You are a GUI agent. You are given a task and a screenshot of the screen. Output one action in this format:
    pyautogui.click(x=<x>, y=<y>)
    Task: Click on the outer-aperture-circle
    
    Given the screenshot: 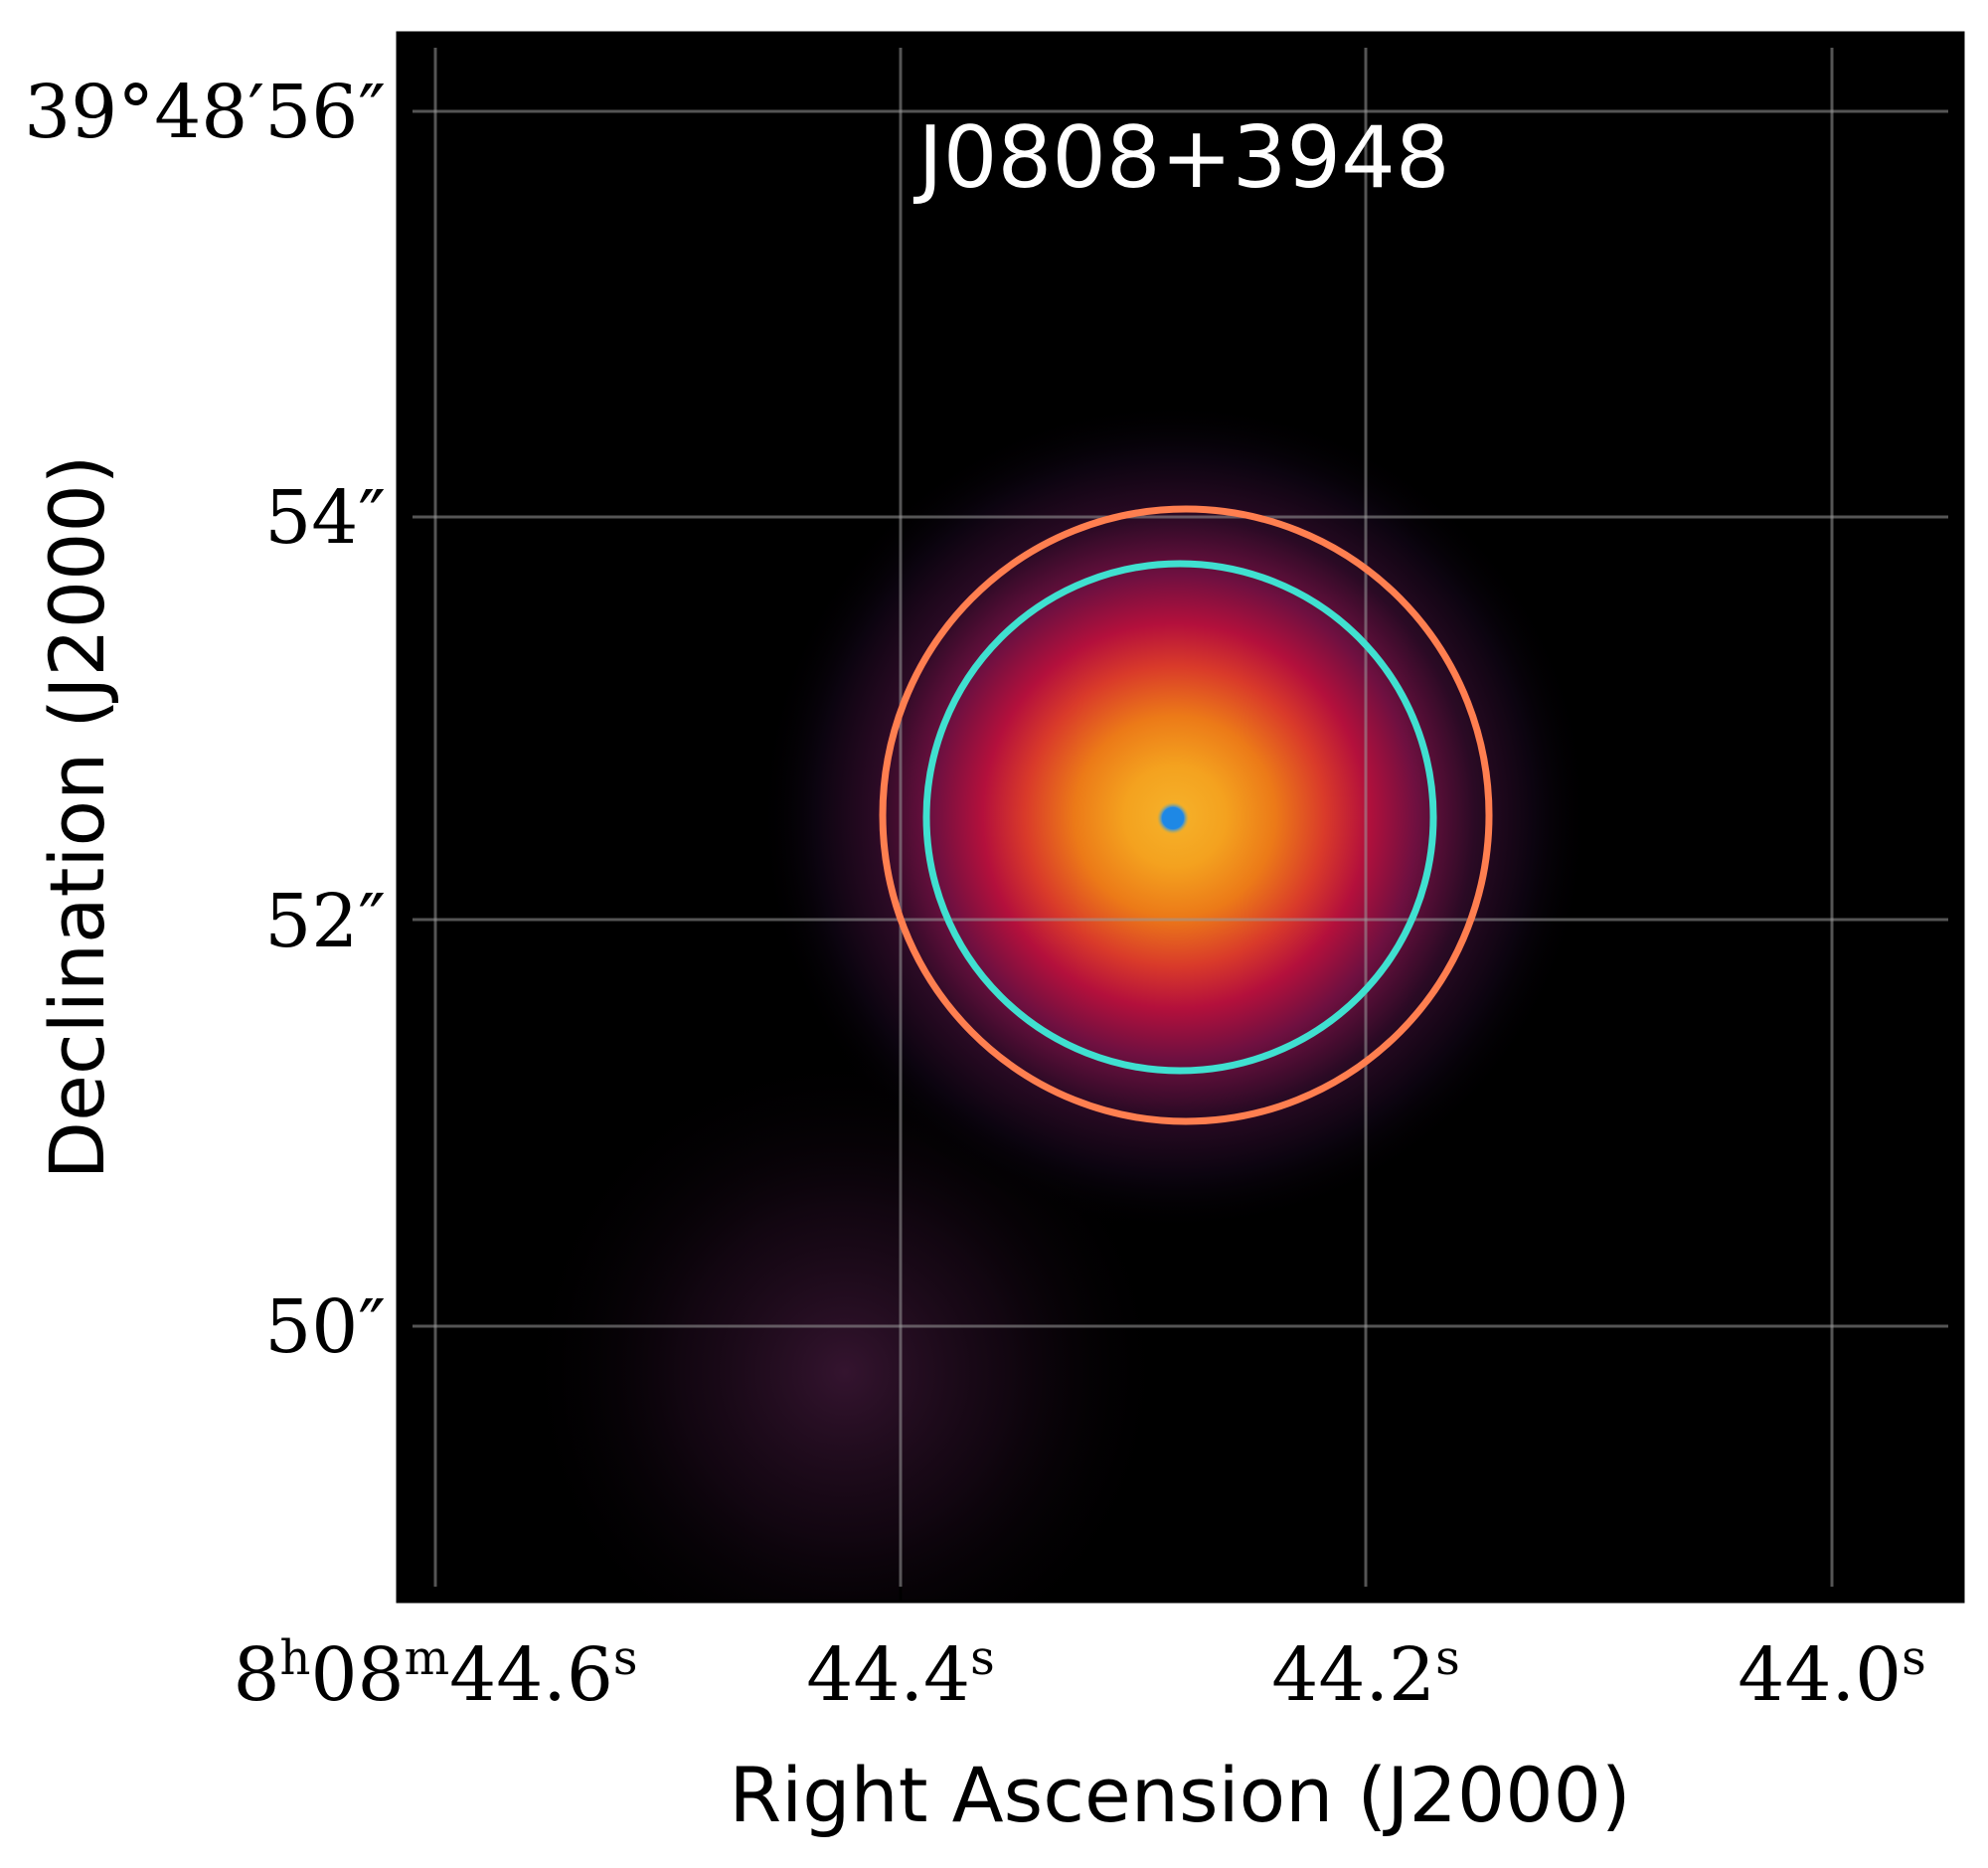 What is the action you would take?
    pyautogui.click(x=1186, y=815)
    